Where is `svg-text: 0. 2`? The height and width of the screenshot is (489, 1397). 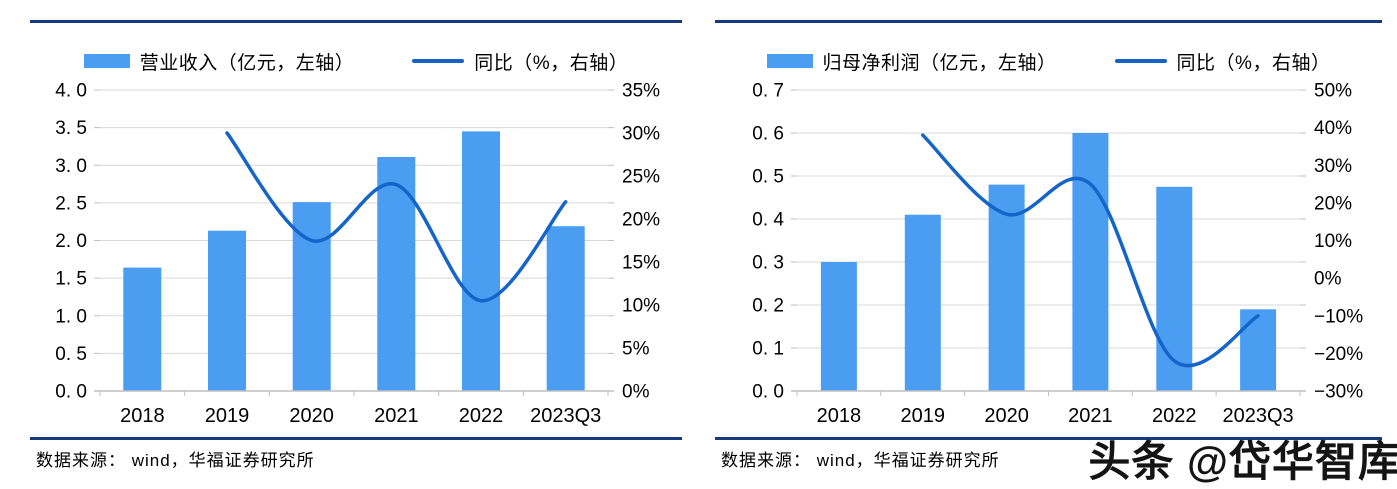 svg-text: 0. 2 is located at coordinates (768, 306).